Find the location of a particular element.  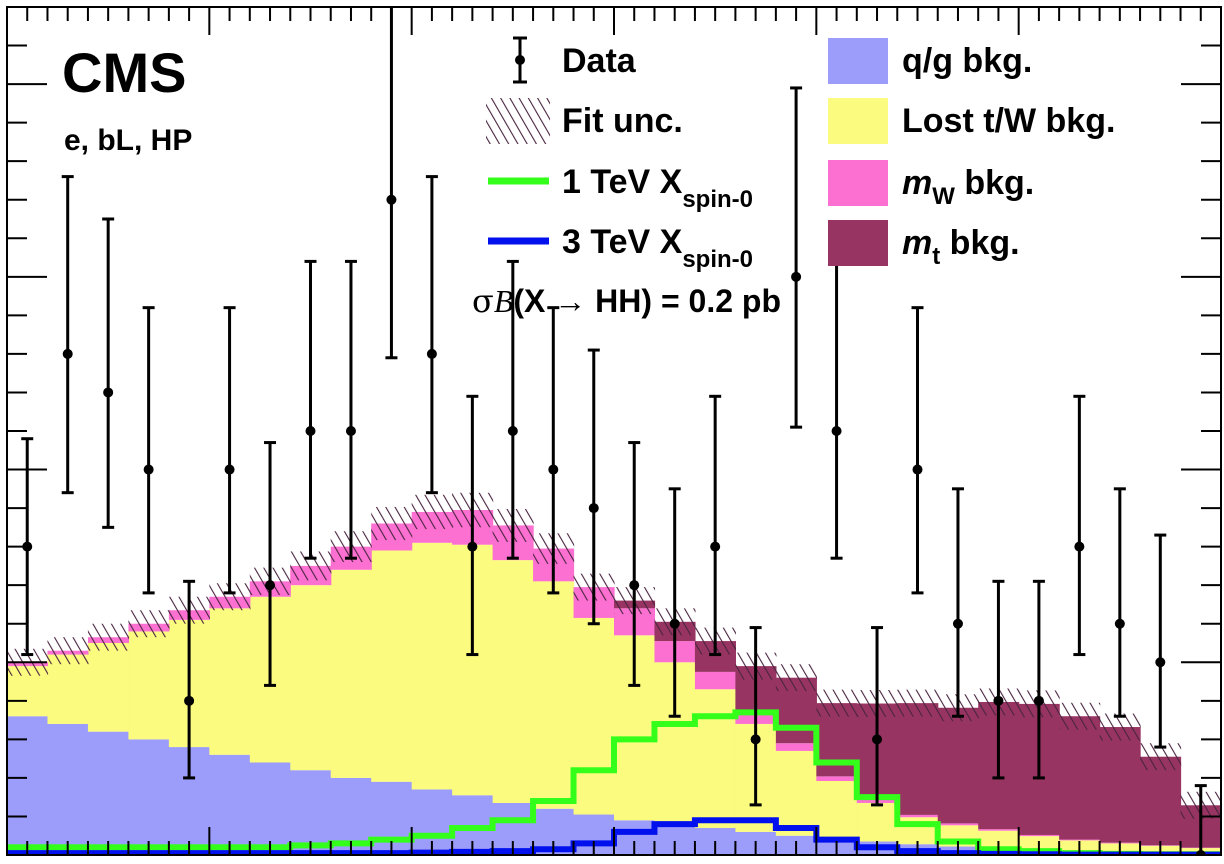

legend-entry-mt: mt bkg. is located at coordinates (924, 245).